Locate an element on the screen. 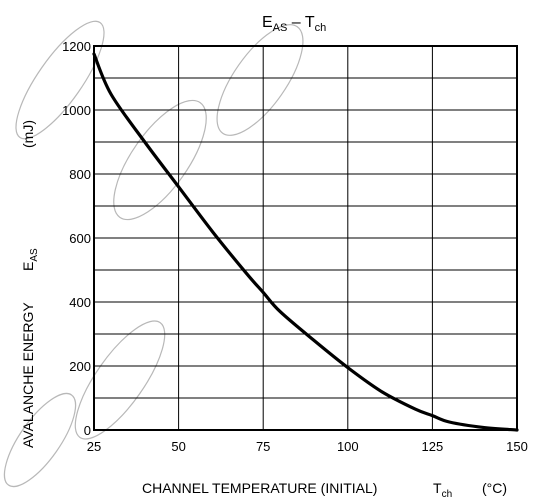 This screenshot has height=504, width=541. x-tick-label: 100 is located at coordinates (348, 446).